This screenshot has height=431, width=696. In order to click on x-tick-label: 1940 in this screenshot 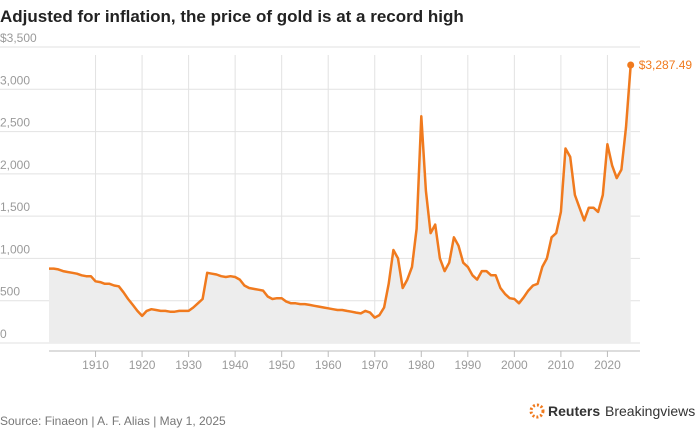, I will do `click(235, 365)`.